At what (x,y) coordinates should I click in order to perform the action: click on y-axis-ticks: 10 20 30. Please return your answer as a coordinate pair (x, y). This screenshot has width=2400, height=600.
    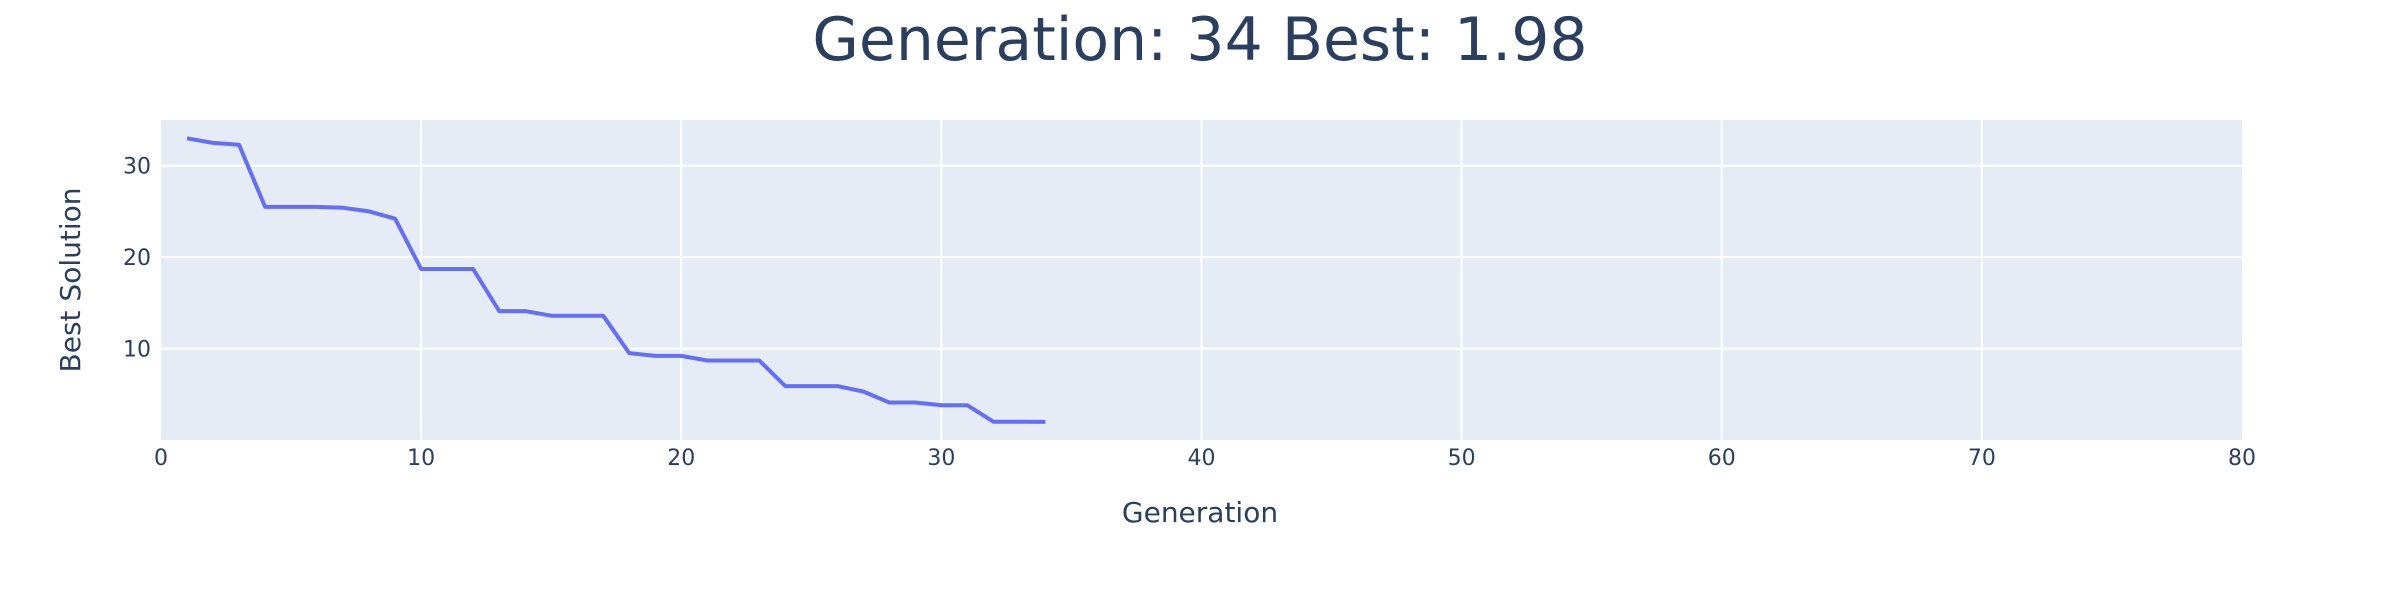
    Looking at the image, I should click on (137, 259).